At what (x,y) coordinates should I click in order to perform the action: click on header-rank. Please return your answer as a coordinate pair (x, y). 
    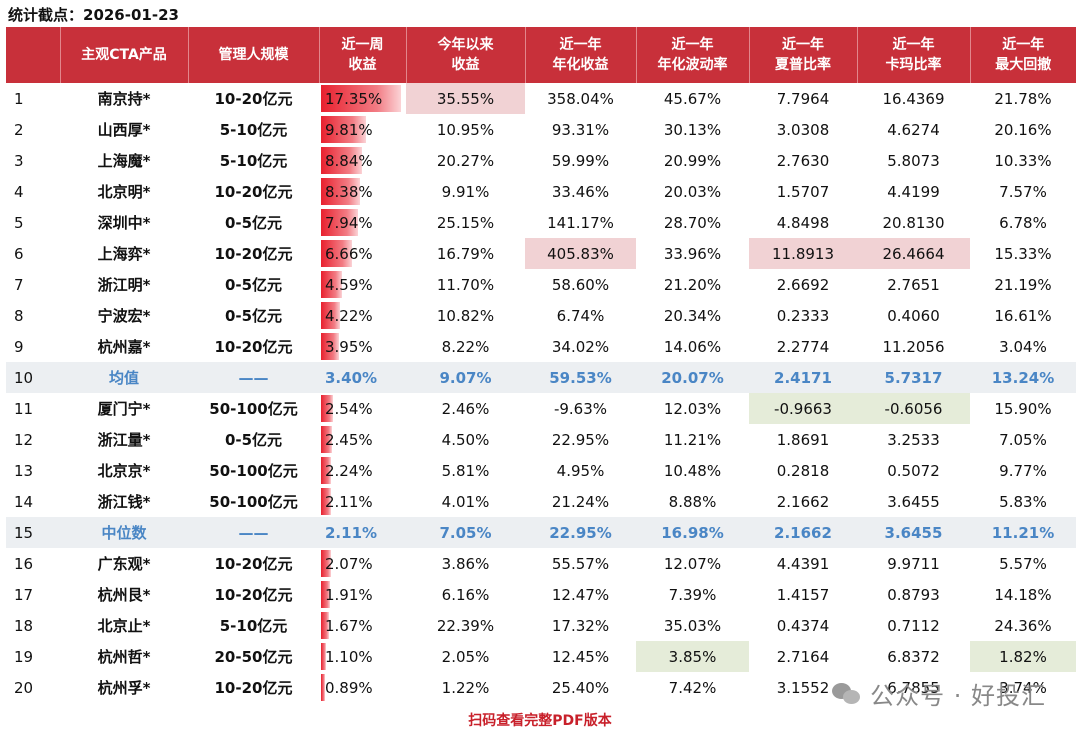
    Looking at the image, I should click on (33, 55).